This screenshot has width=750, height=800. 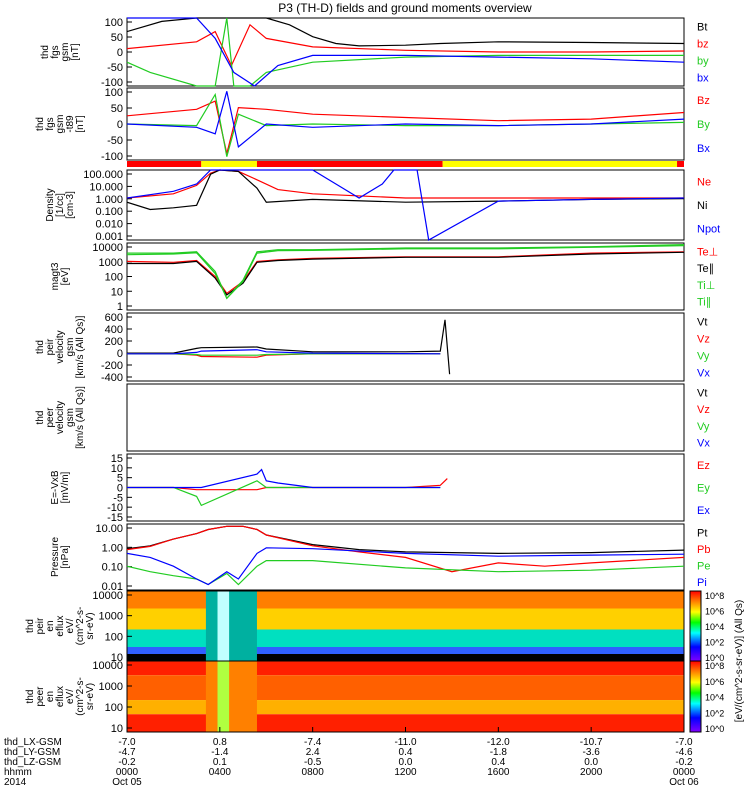 What do you see at coordinates (591, 742) in the screenshot?
I see `x-tick-label: -10.7` at bounding box center [591, 742].